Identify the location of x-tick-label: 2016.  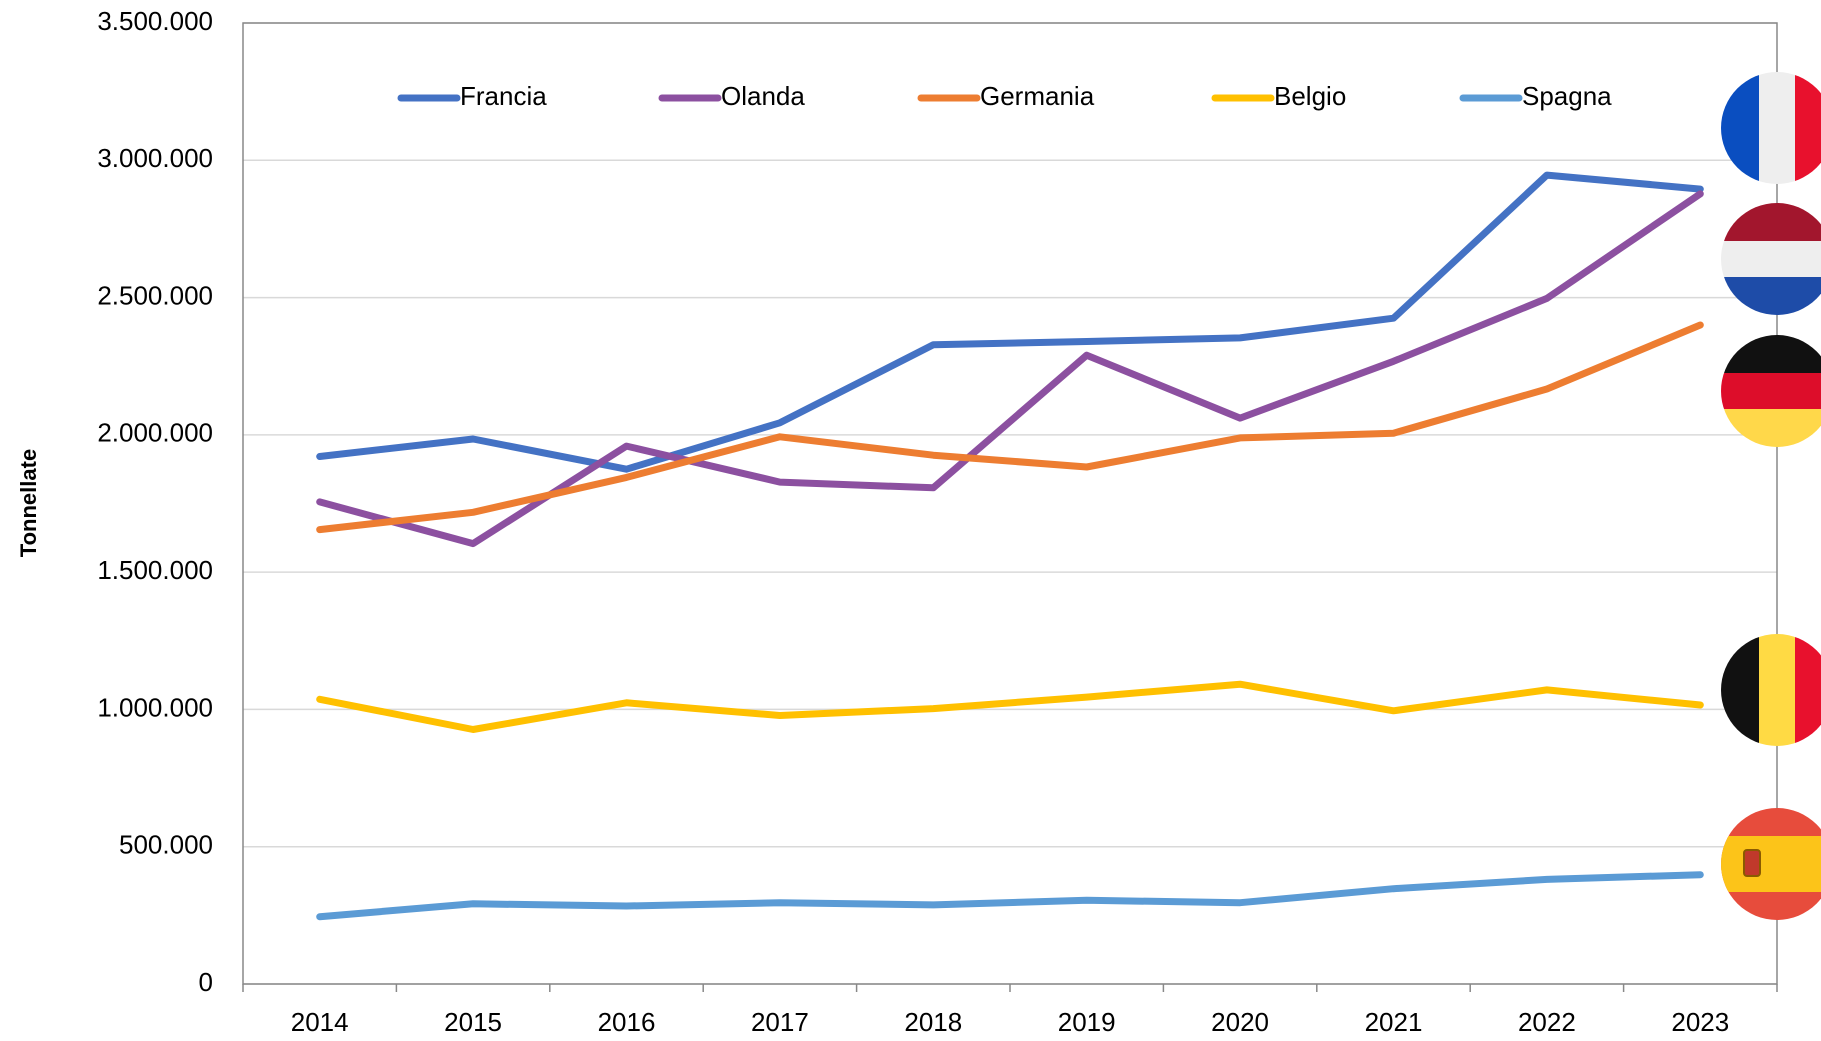
(627, 1022).